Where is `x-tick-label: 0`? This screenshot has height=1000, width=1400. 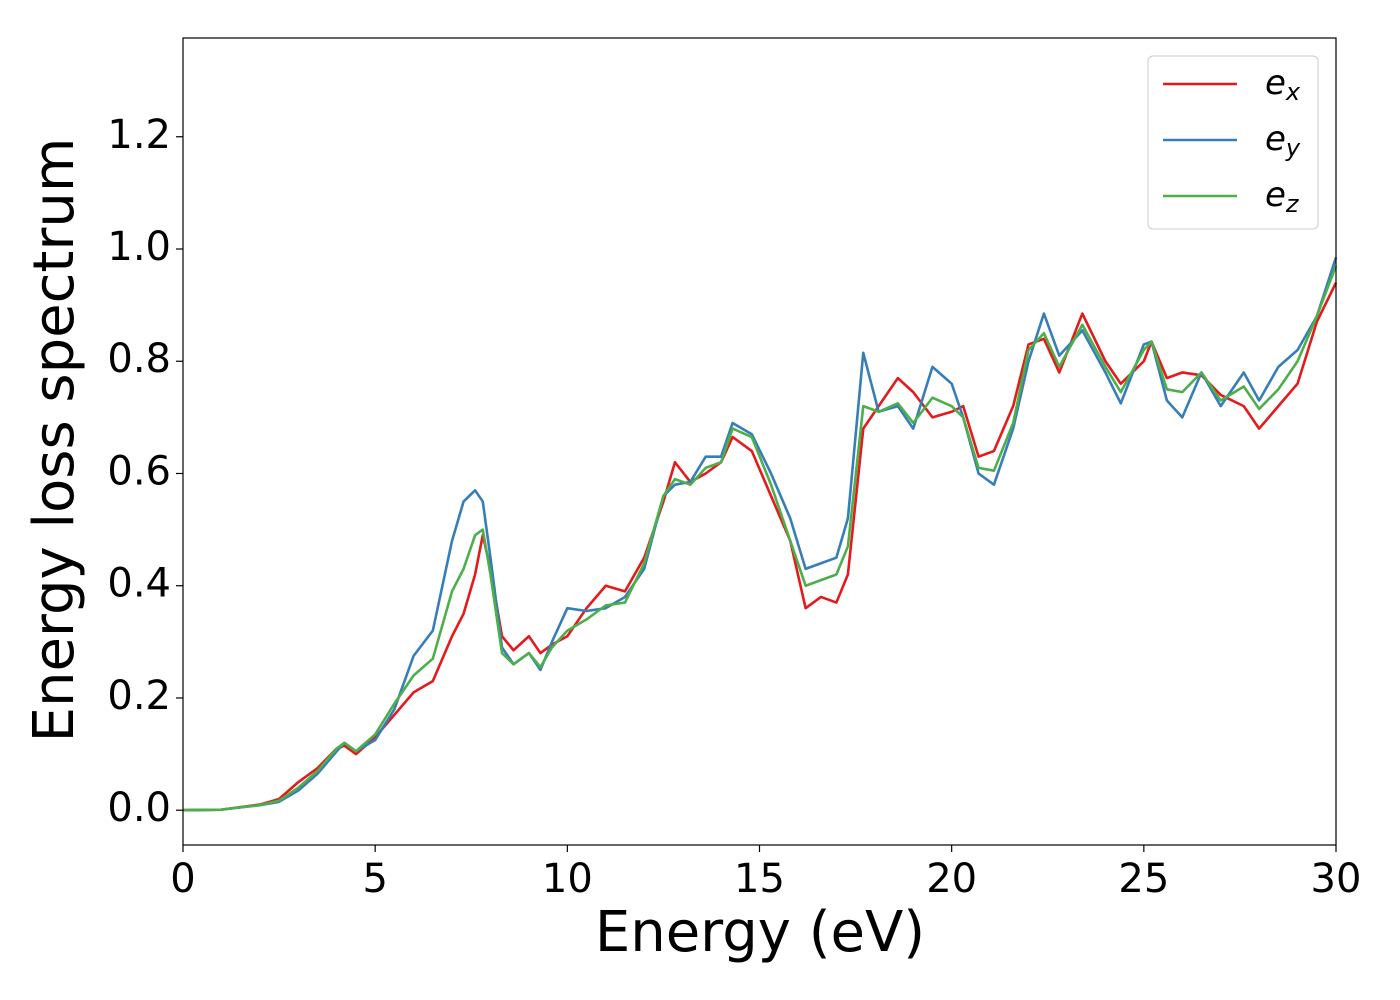 x-tick-label: 0 is located at coordinates (182, 879).